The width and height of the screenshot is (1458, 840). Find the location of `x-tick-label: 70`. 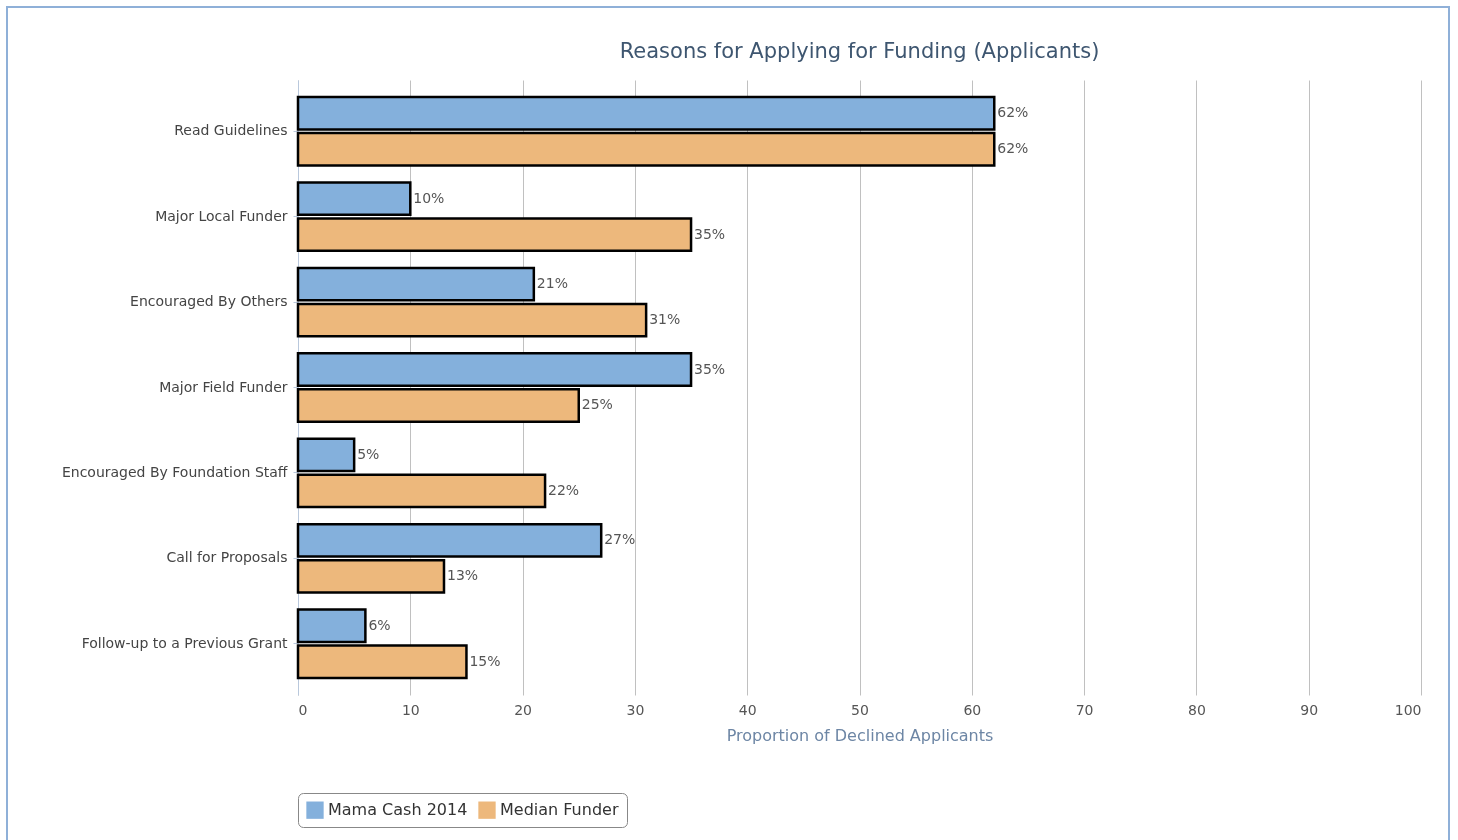

x-tick-label: 70 is located at coordinates (1084, 709).